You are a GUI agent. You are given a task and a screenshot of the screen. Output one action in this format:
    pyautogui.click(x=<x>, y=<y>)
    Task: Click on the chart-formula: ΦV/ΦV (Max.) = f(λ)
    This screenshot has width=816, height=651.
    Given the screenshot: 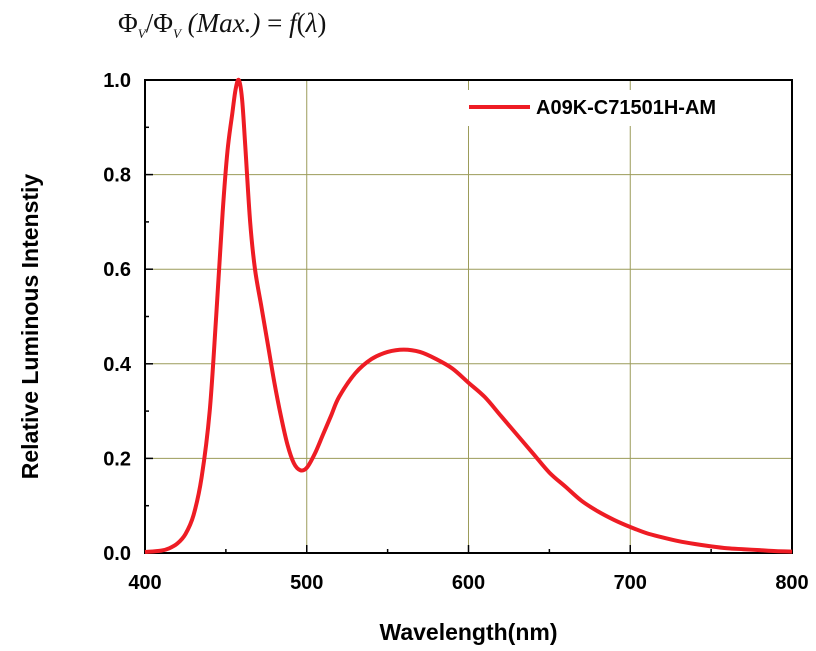 What is the action you would take?
    pyautogui.click(x=222, y=24)
    